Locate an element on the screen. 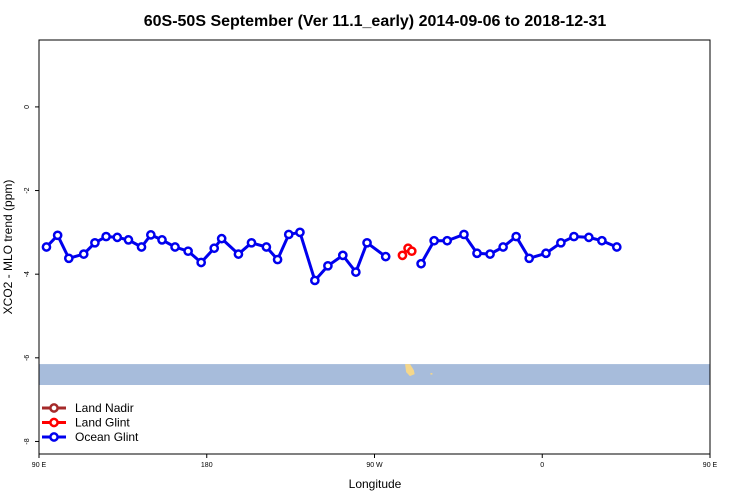 The height and width of the screenshot is (500, 750). legend-item: Land Nadir is located at coordinates (88, 408).